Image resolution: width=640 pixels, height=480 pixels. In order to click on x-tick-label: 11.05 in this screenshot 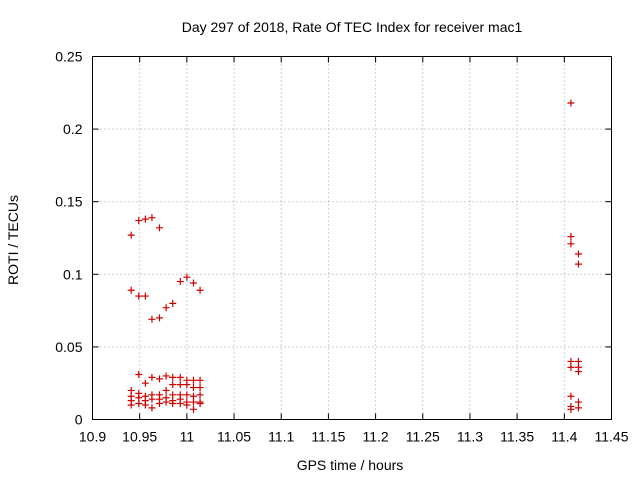, I will do `click(234, 437)`.